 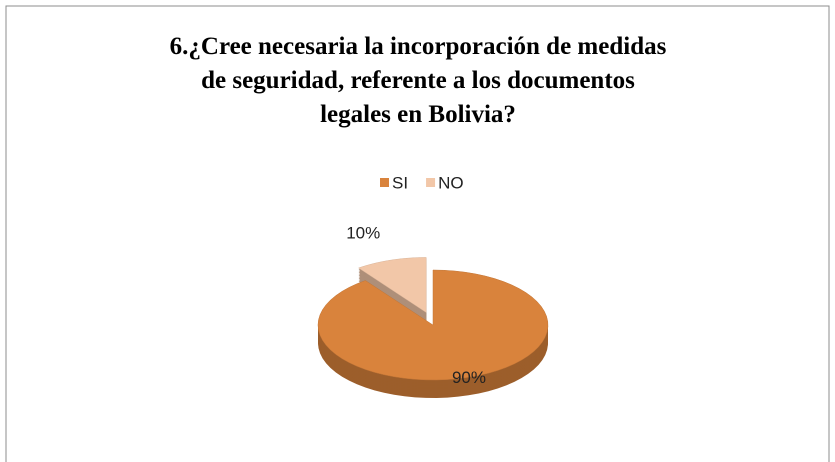 I want to click on legend-label: NO, so click(x=451, y=182).